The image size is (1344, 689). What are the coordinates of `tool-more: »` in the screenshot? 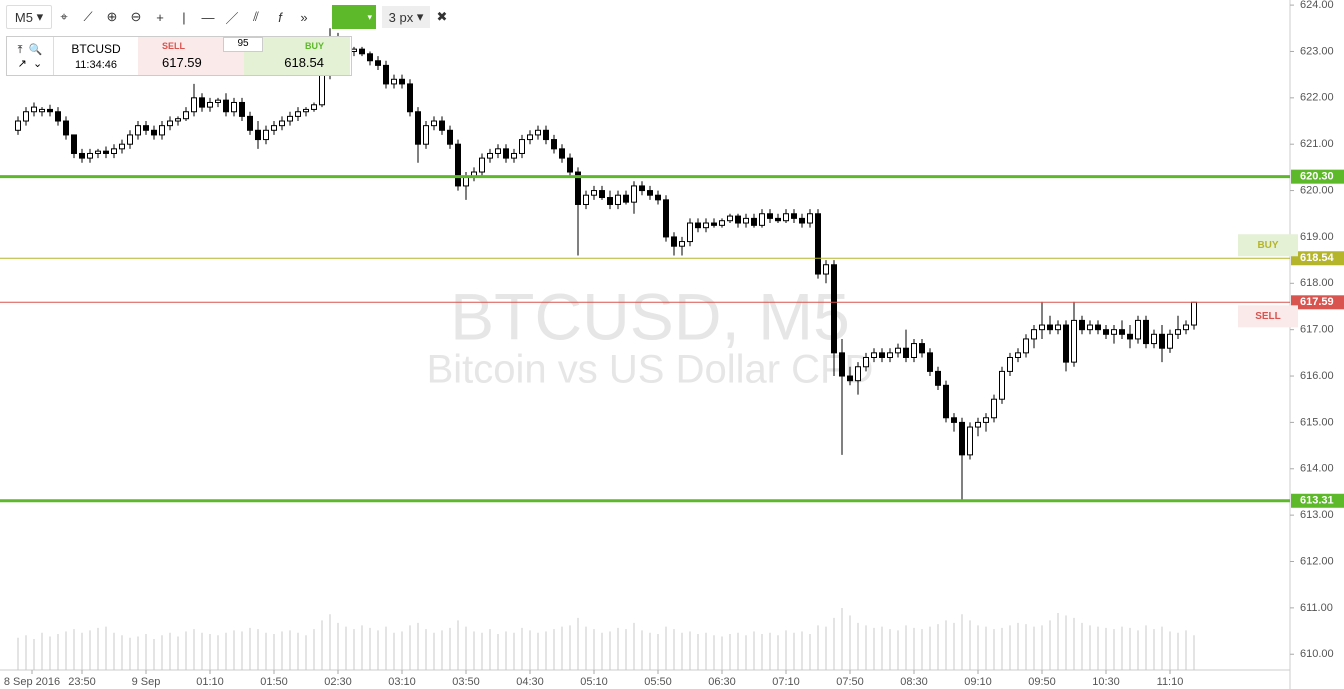 It's located at (304, 17).